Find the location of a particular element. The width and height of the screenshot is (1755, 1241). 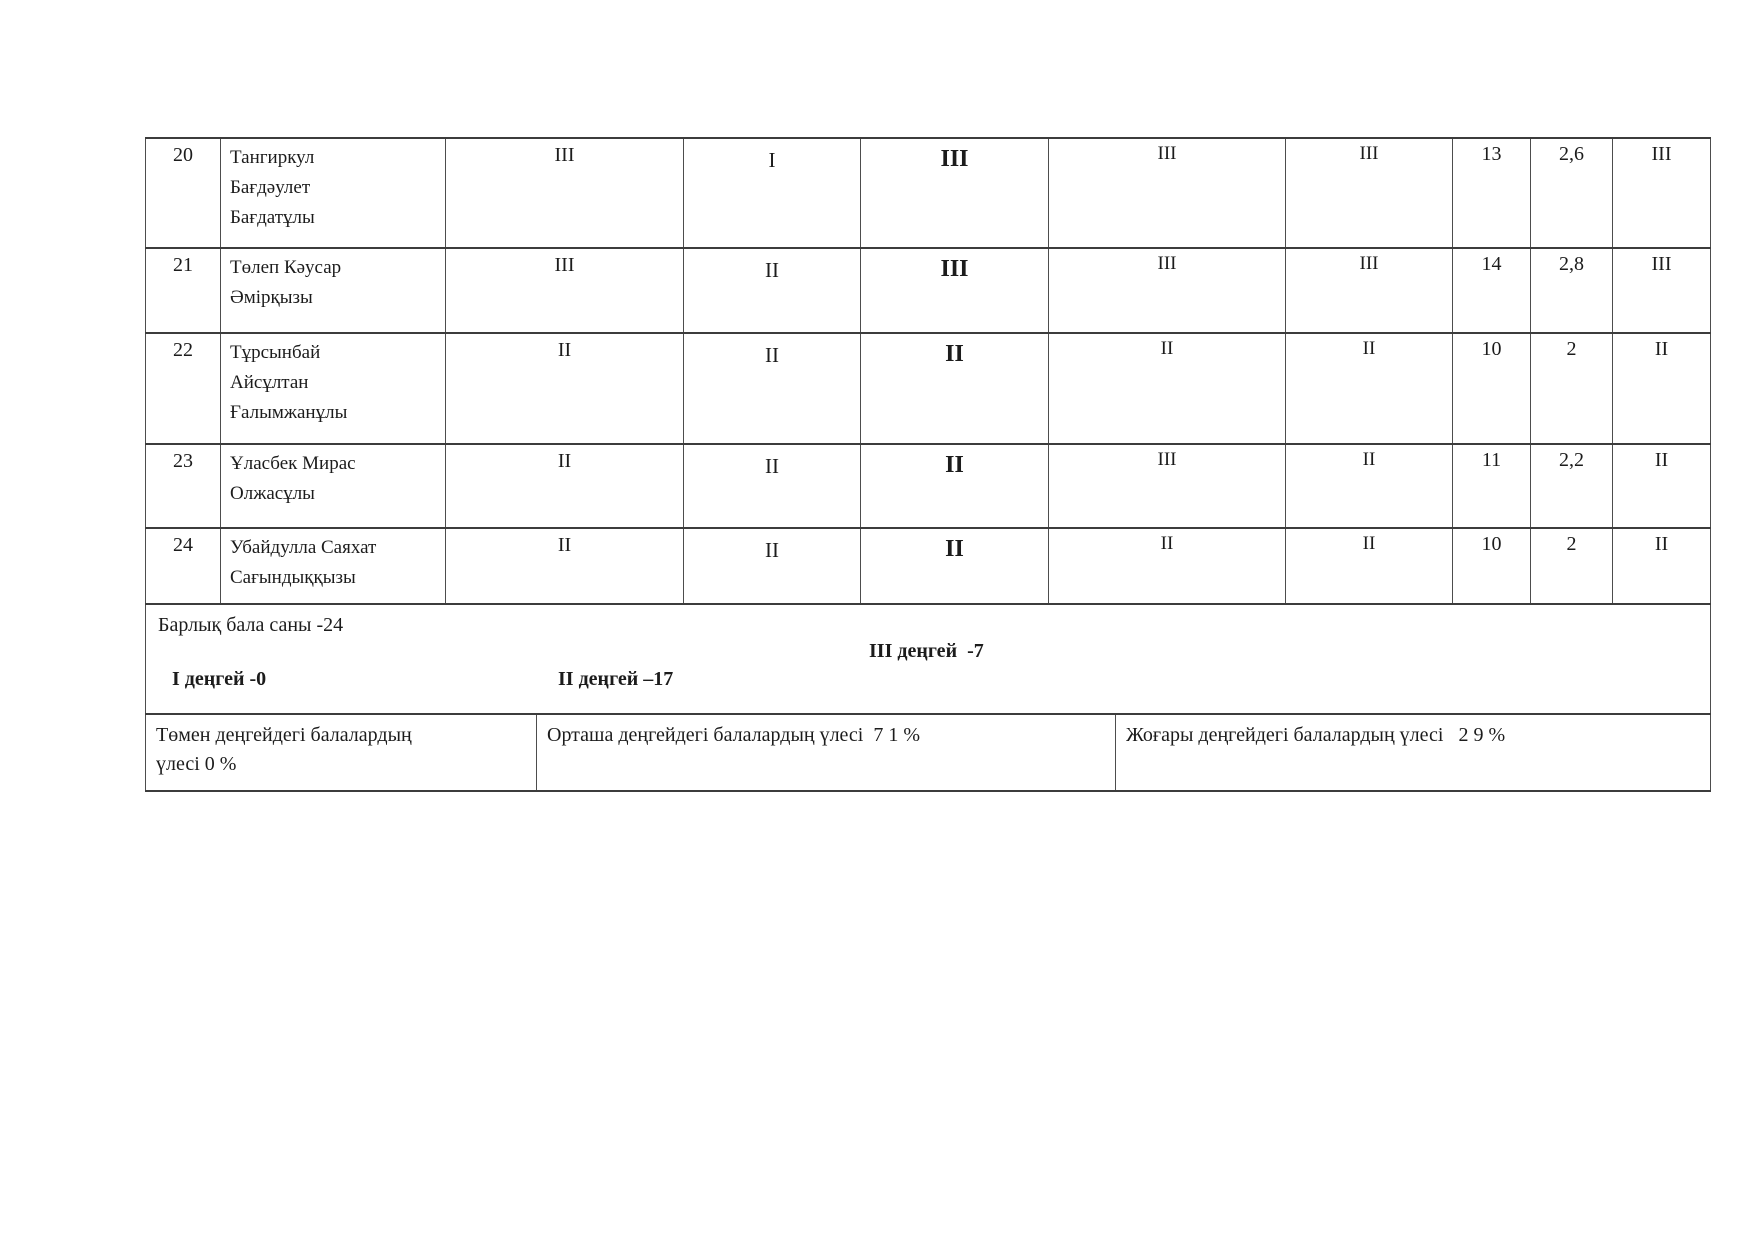

student-name-cell: Ұласбек Мирас Олжасұлы is located at coordinates (333, 486).